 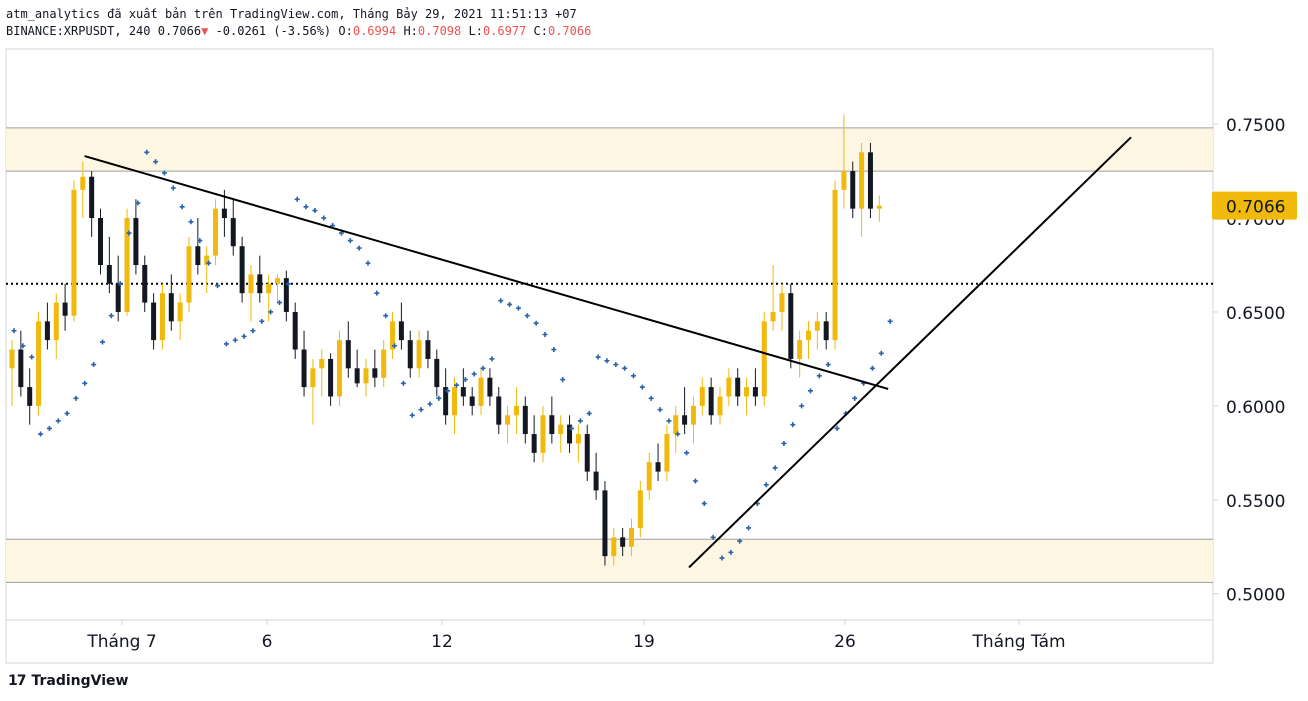 I want to click on tradingview-logo: 17 TradingView, so click(x=68, y=681).